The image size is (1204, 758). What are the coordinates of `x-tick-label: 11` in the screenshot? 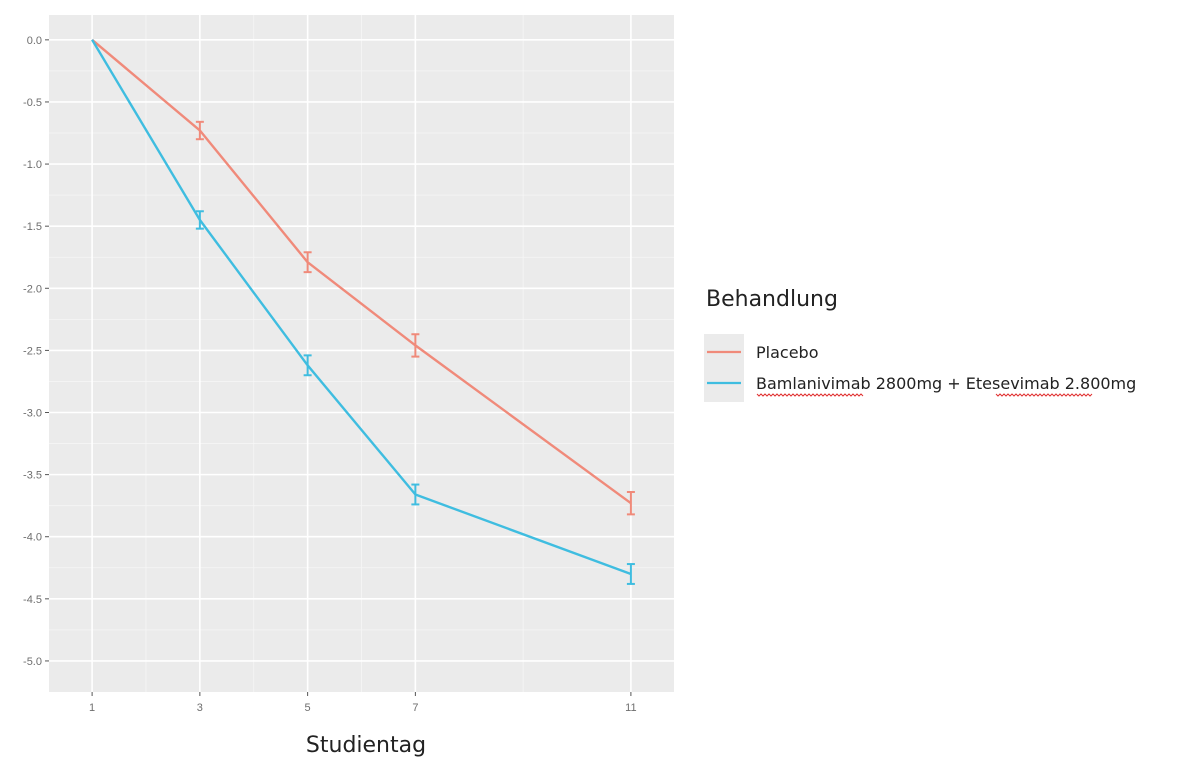 It's located at (630, 708).